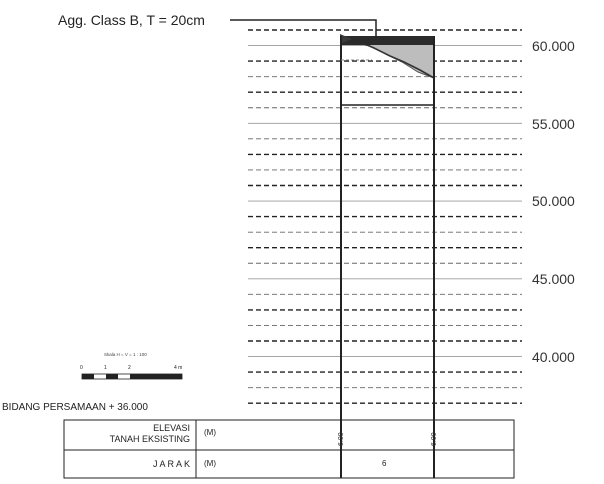  What do you see at coordinates (210, 463) in the screenshot?
I see `table-row2-unit: (M)` at bounding box center [210, 463].